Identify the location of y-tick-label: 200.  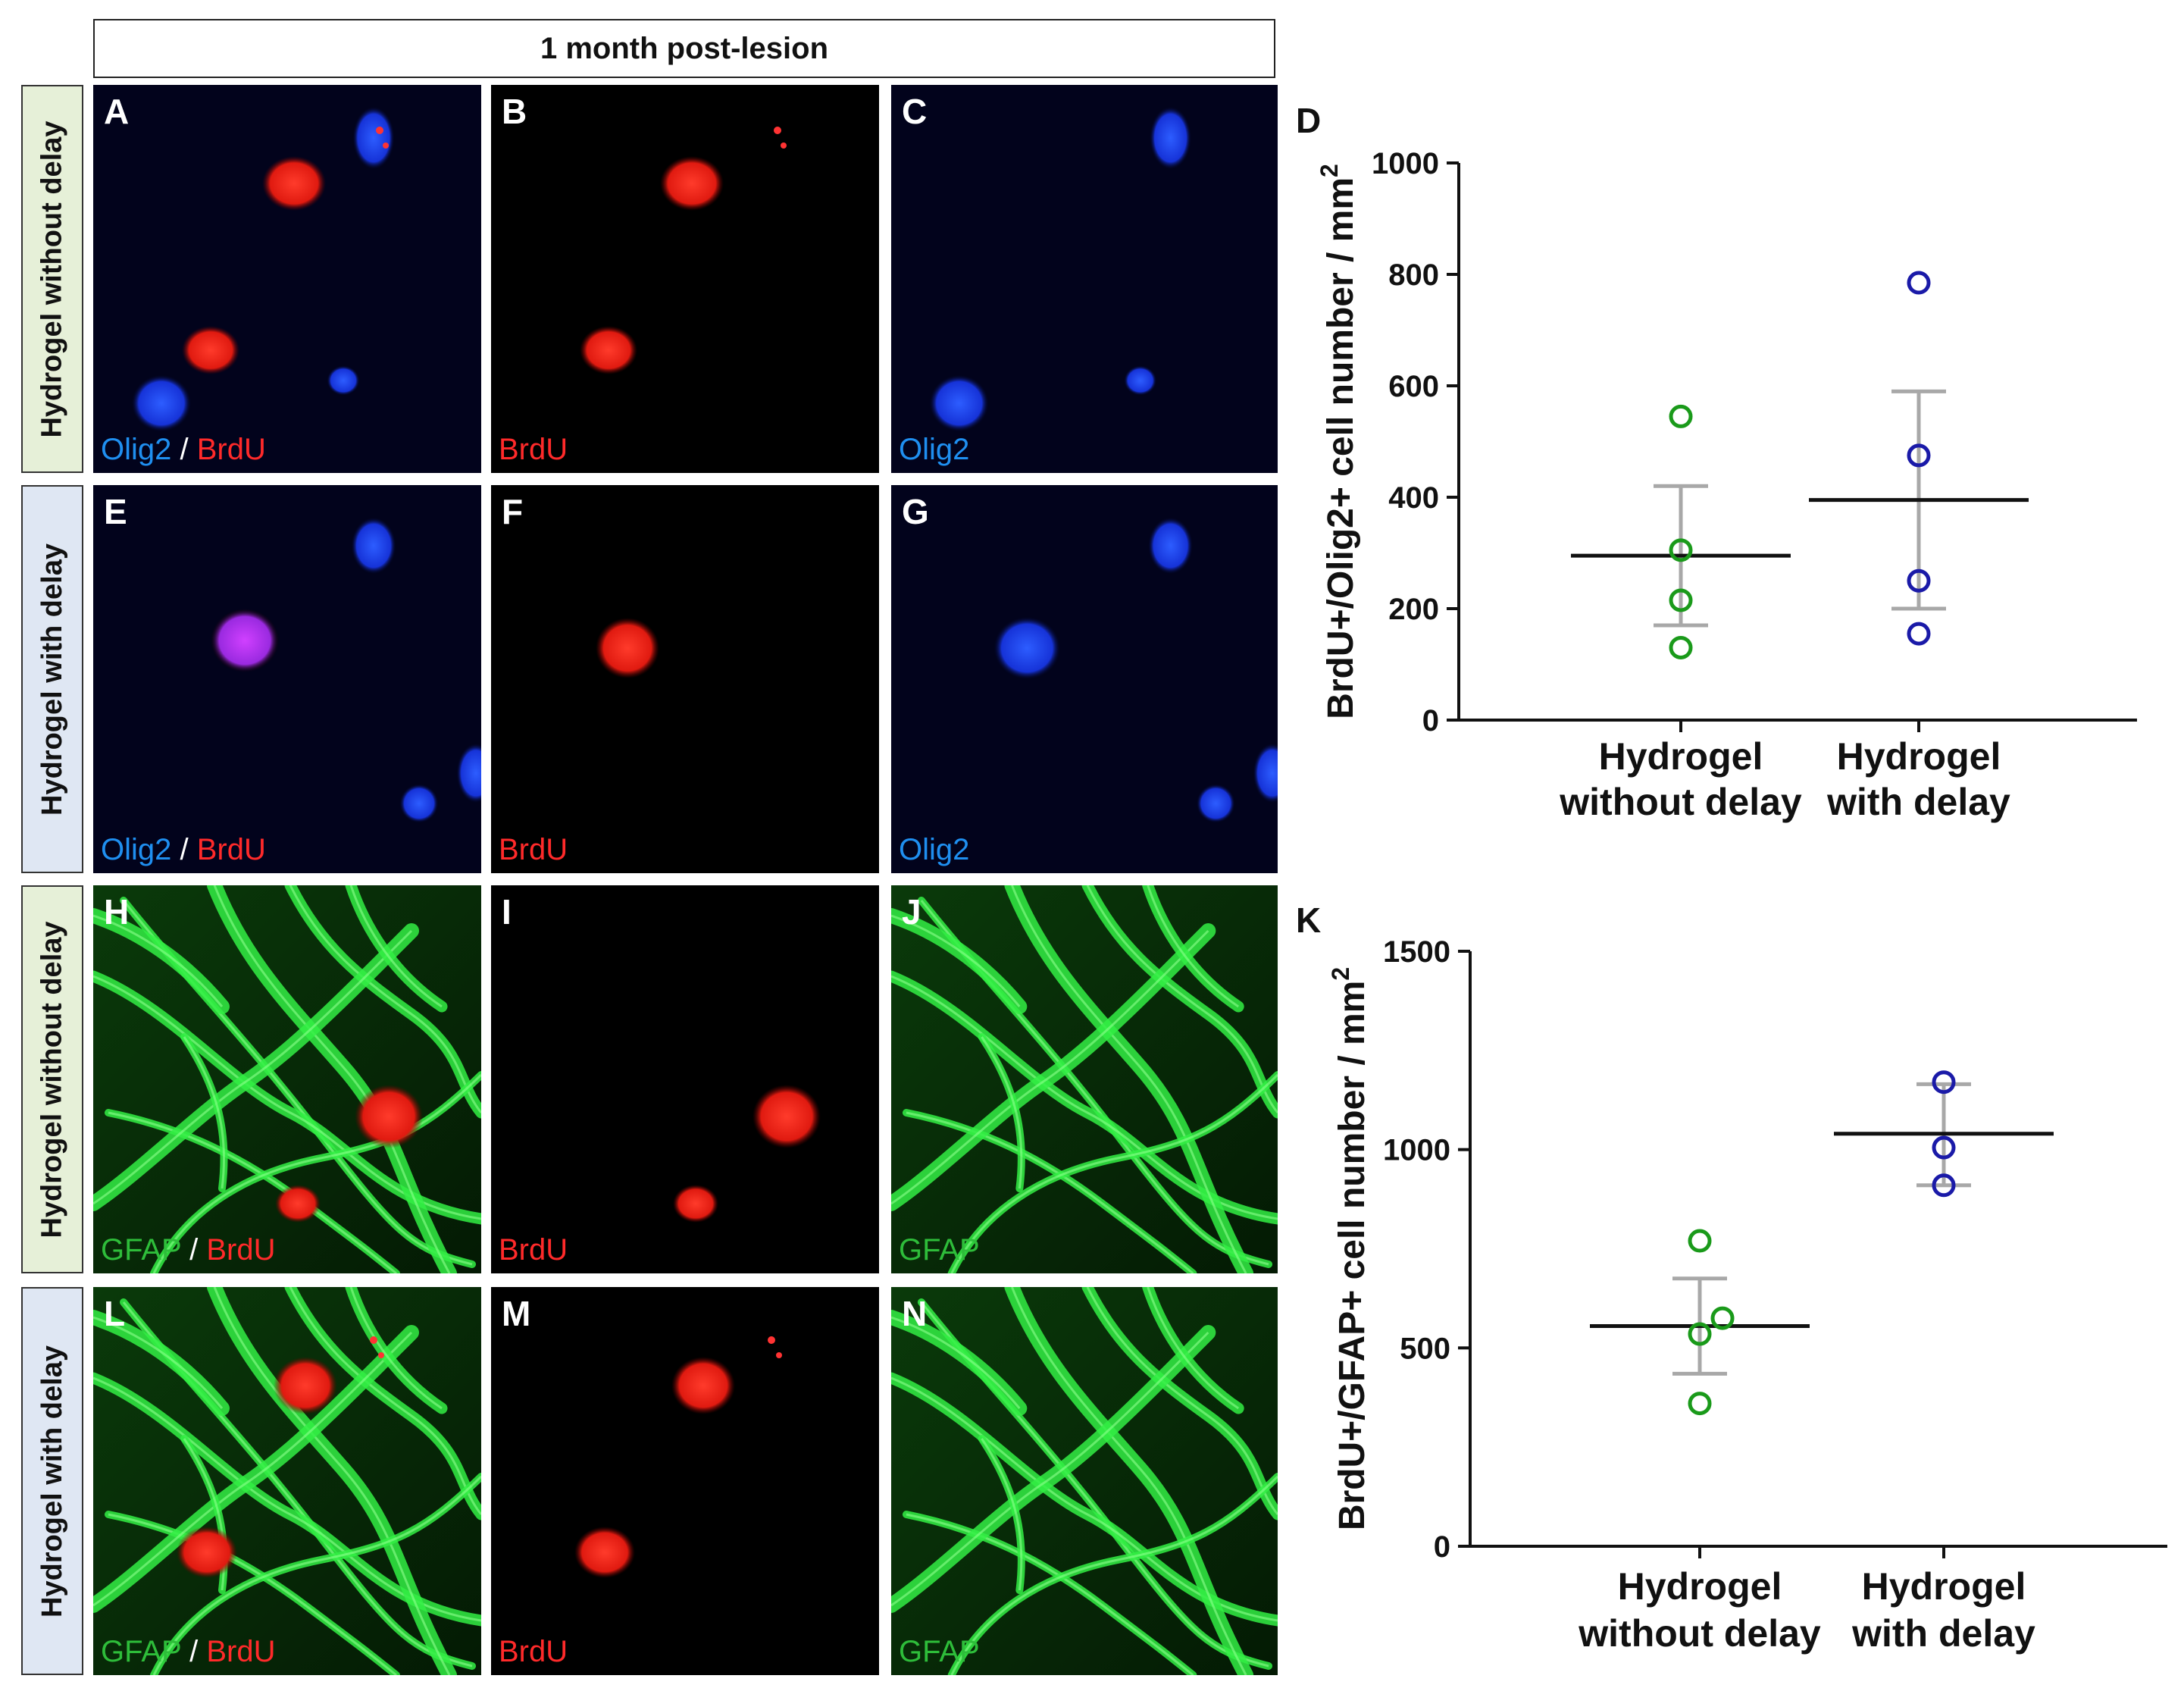
(1413, 609).